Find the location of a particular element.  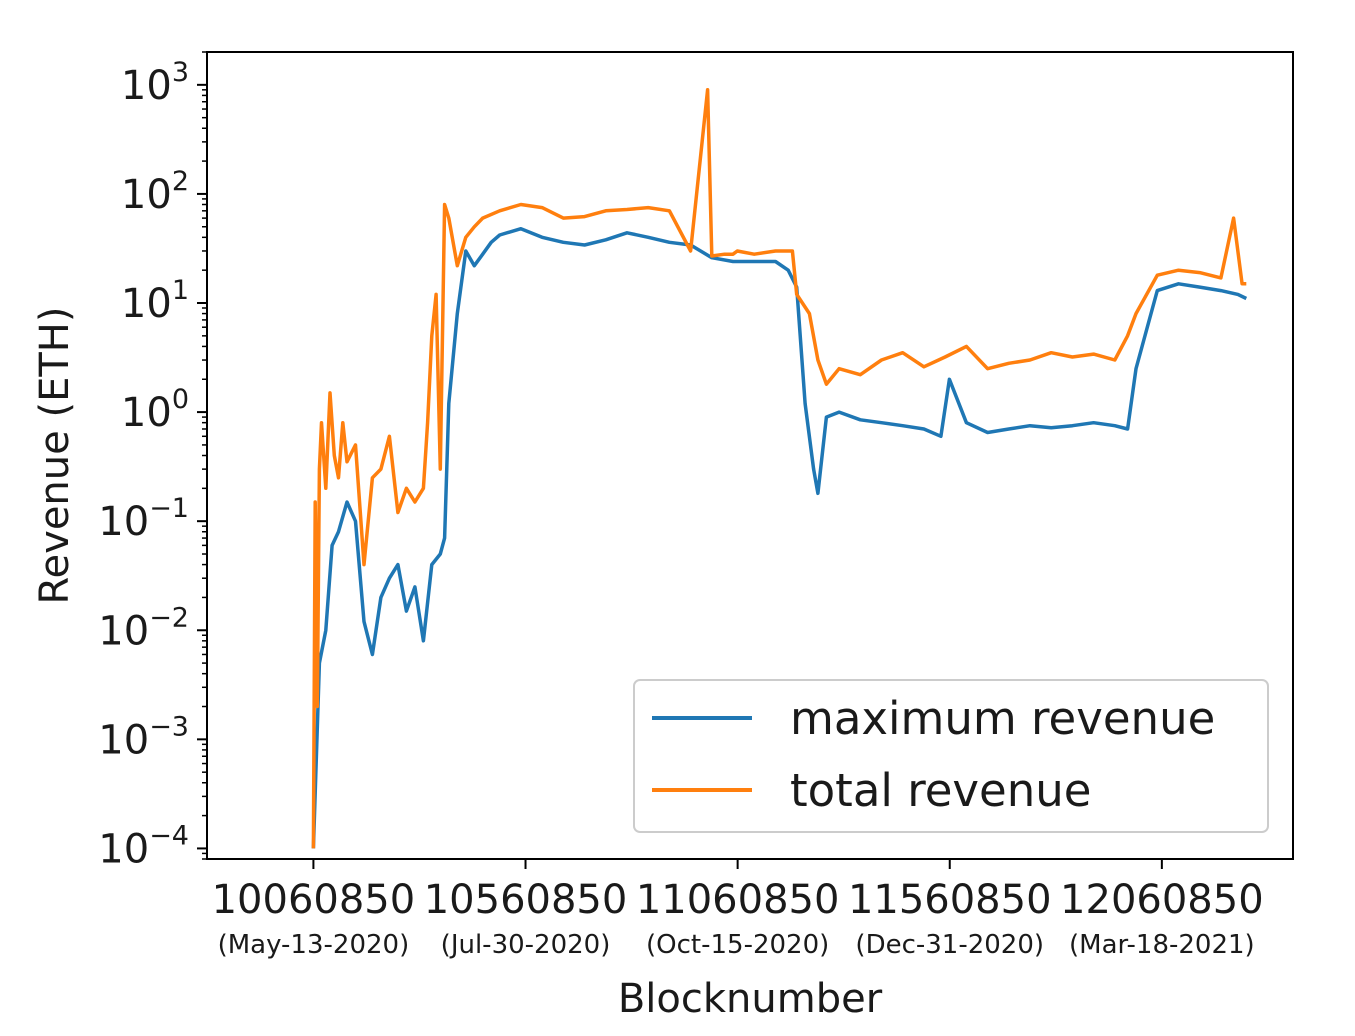

legend-label-total-revenue: total revenue is located at coordinates (940, 790).